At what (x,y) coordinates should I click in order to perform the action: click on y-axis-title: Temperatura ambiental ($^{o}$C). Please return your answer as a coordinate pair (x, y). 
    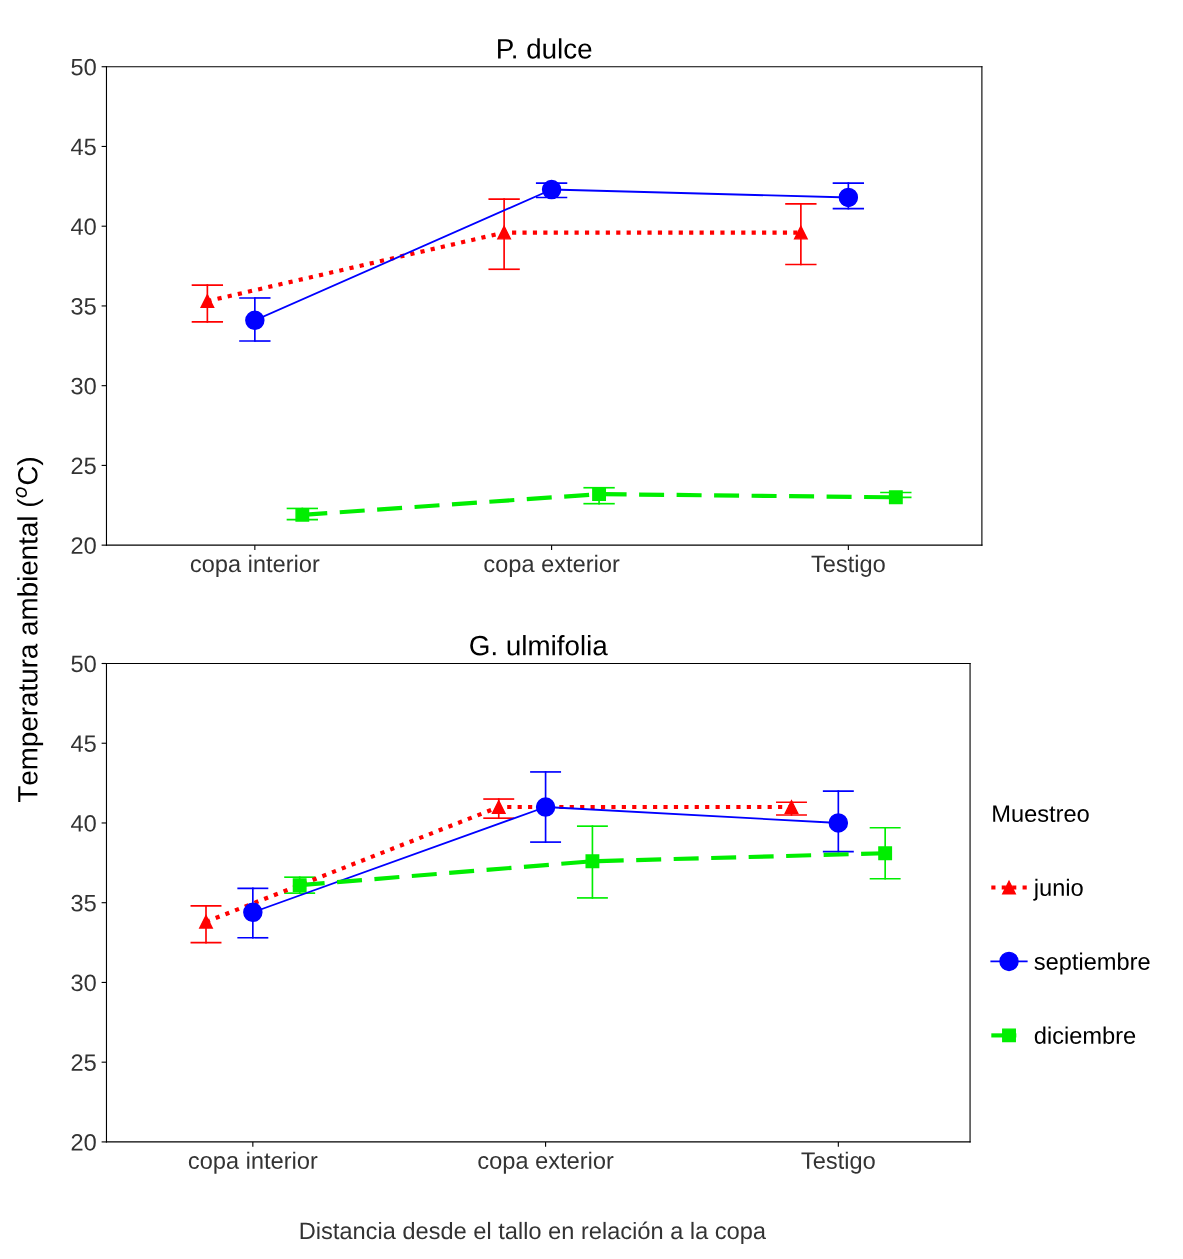
    Looking at the image, I should click on (29, 630).